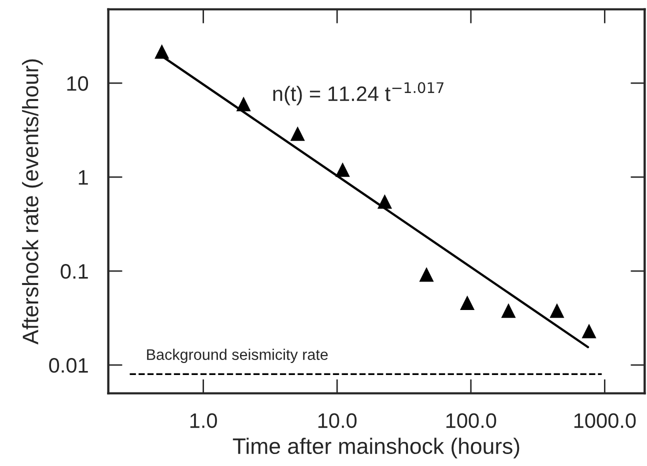 The height and width of the screenshot is (466, 647). I want to click on x-tick-label: 1.0, so click(203, 420).